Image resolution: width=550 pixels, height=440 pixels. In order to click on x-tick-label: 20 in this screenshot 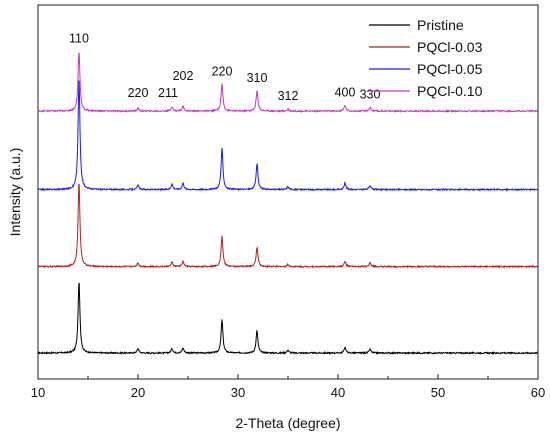, I will do `click(138, 392)`.